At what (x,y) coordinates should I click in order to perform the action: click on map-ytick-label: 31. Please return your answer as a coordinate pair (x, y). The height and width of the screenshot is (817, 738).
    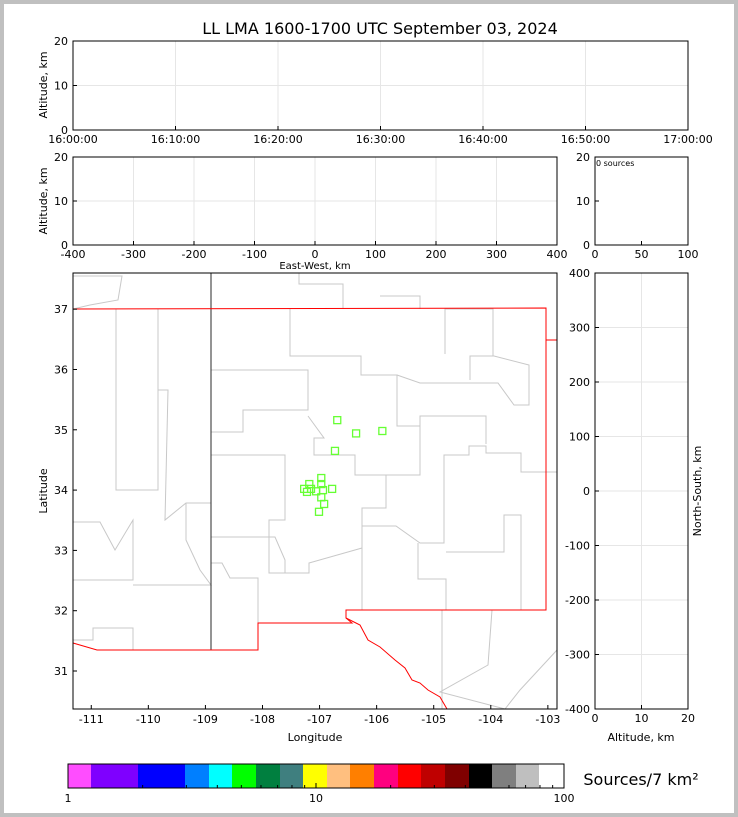
    Looking at the image, I should click on (61, 671).